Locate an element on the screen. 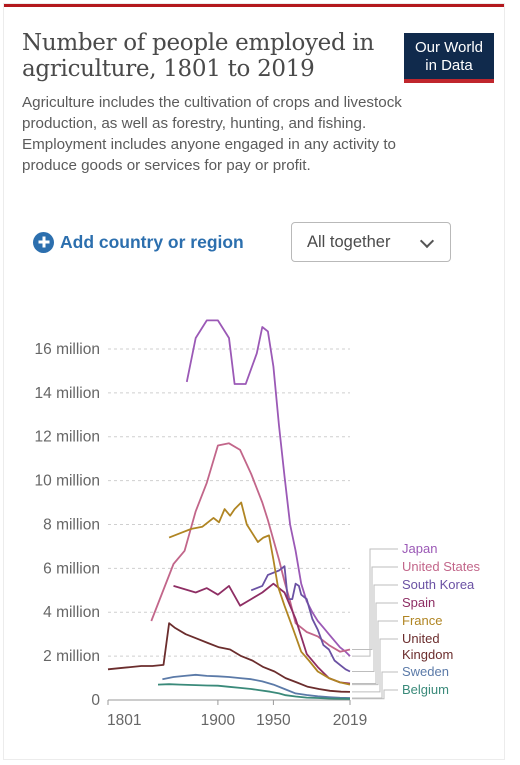 The height and width of the screenshot is (765, 520). legend-label-spain: Spain is located at coordinates (418, 602).